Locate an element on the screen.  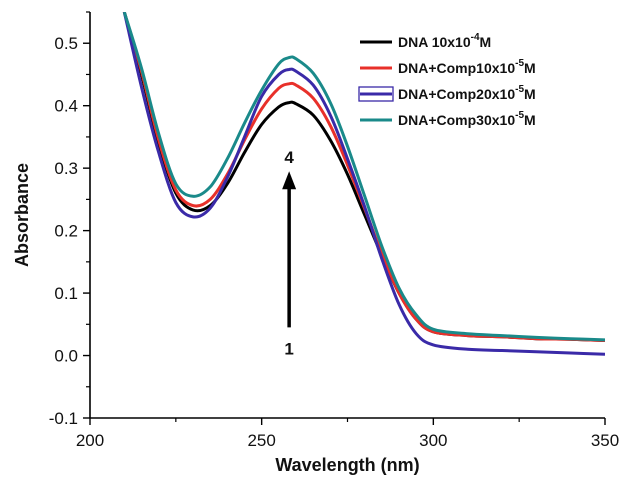
legend-label-text: DNA 10x10 is located at coordinates (434, 42).